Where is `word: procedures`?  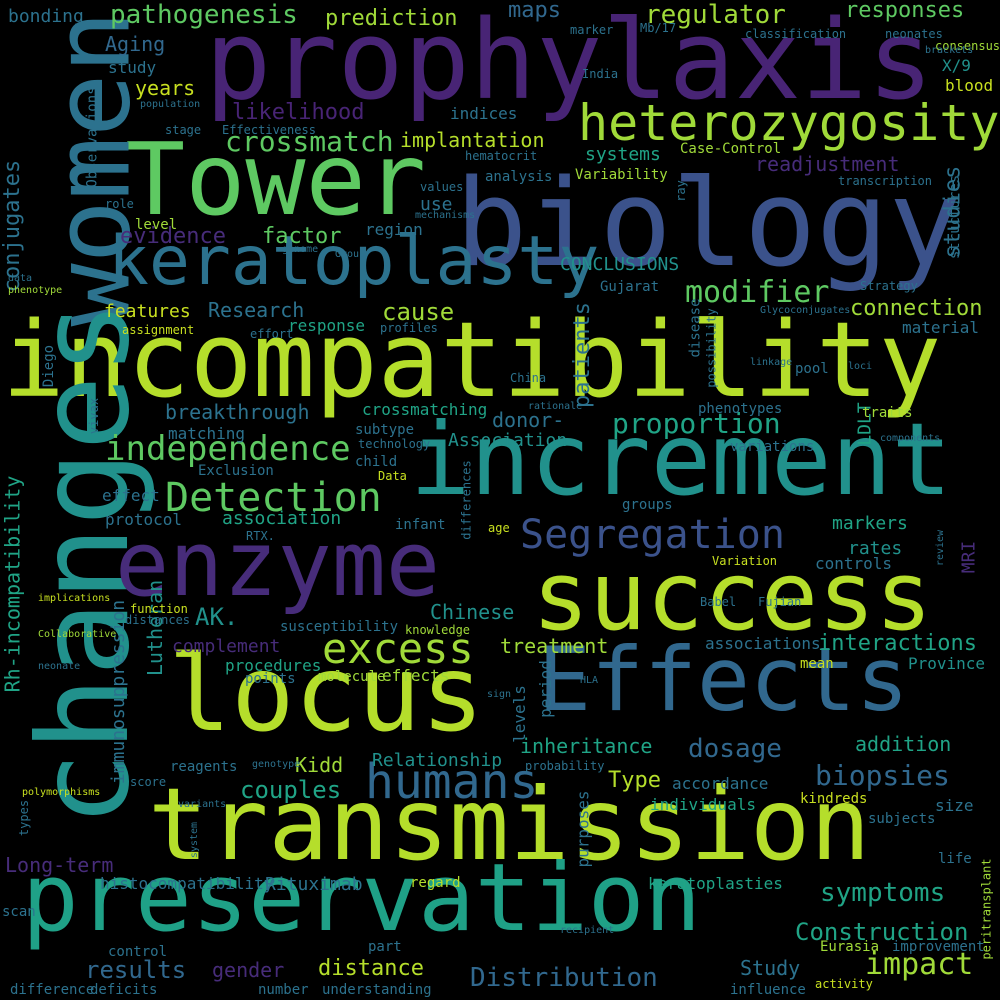 word: procedures is located at coordinates (273, 665).